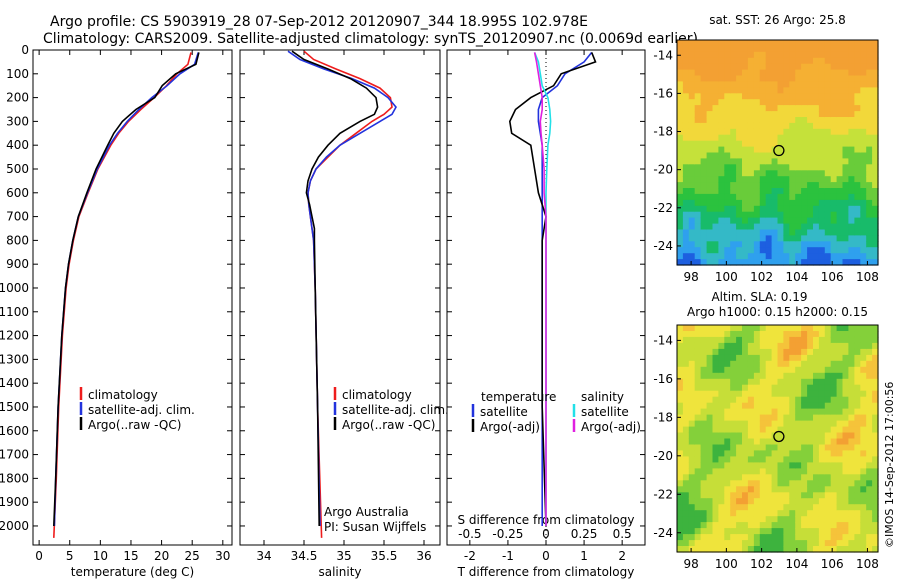  I want to click on legend-label: satellite-adj. clim., so click(395, 410).